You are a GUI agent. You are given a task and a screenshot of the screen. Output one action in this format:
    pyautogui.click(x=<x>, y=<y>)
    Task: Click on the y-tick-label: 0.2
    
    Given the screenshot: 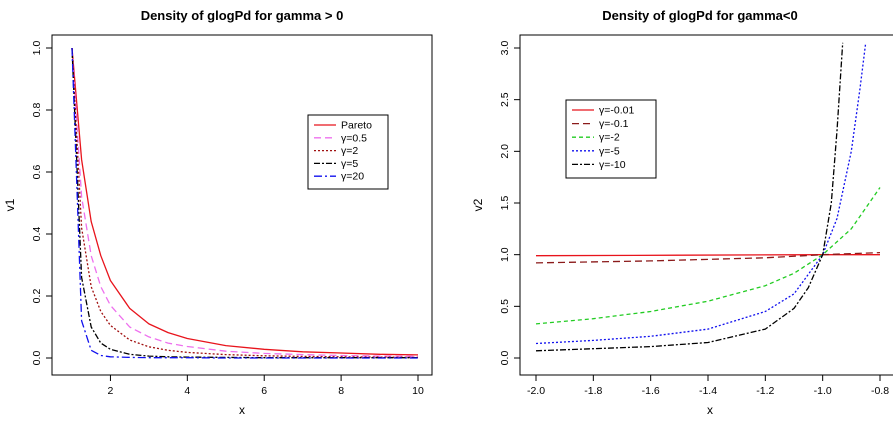 What is the action you would take?
    pyautogui.click(x=37, y=296)
    